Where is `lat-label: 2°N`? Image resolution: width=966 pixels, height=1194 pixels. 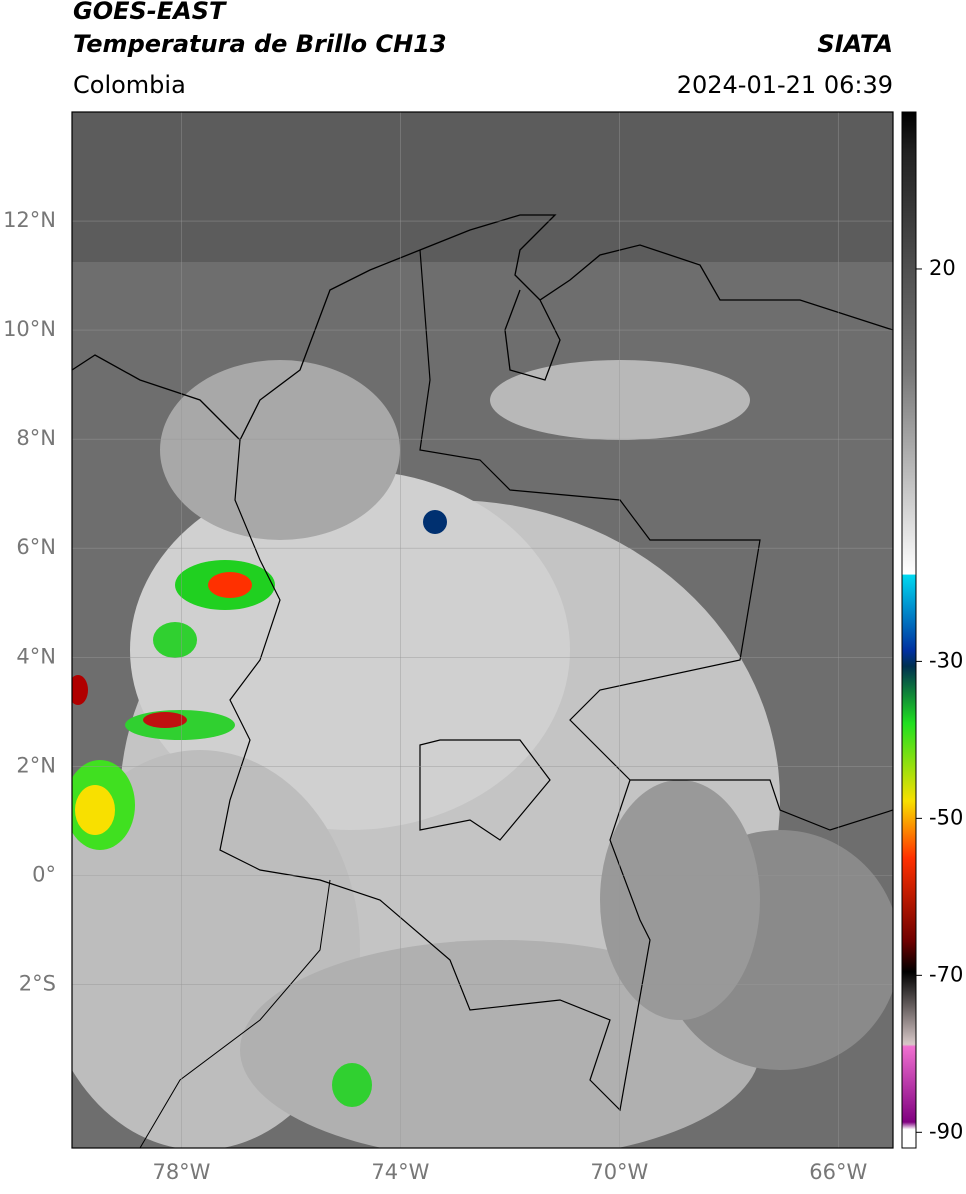
lat-label: 2°N is located at coordinates (36, 765).